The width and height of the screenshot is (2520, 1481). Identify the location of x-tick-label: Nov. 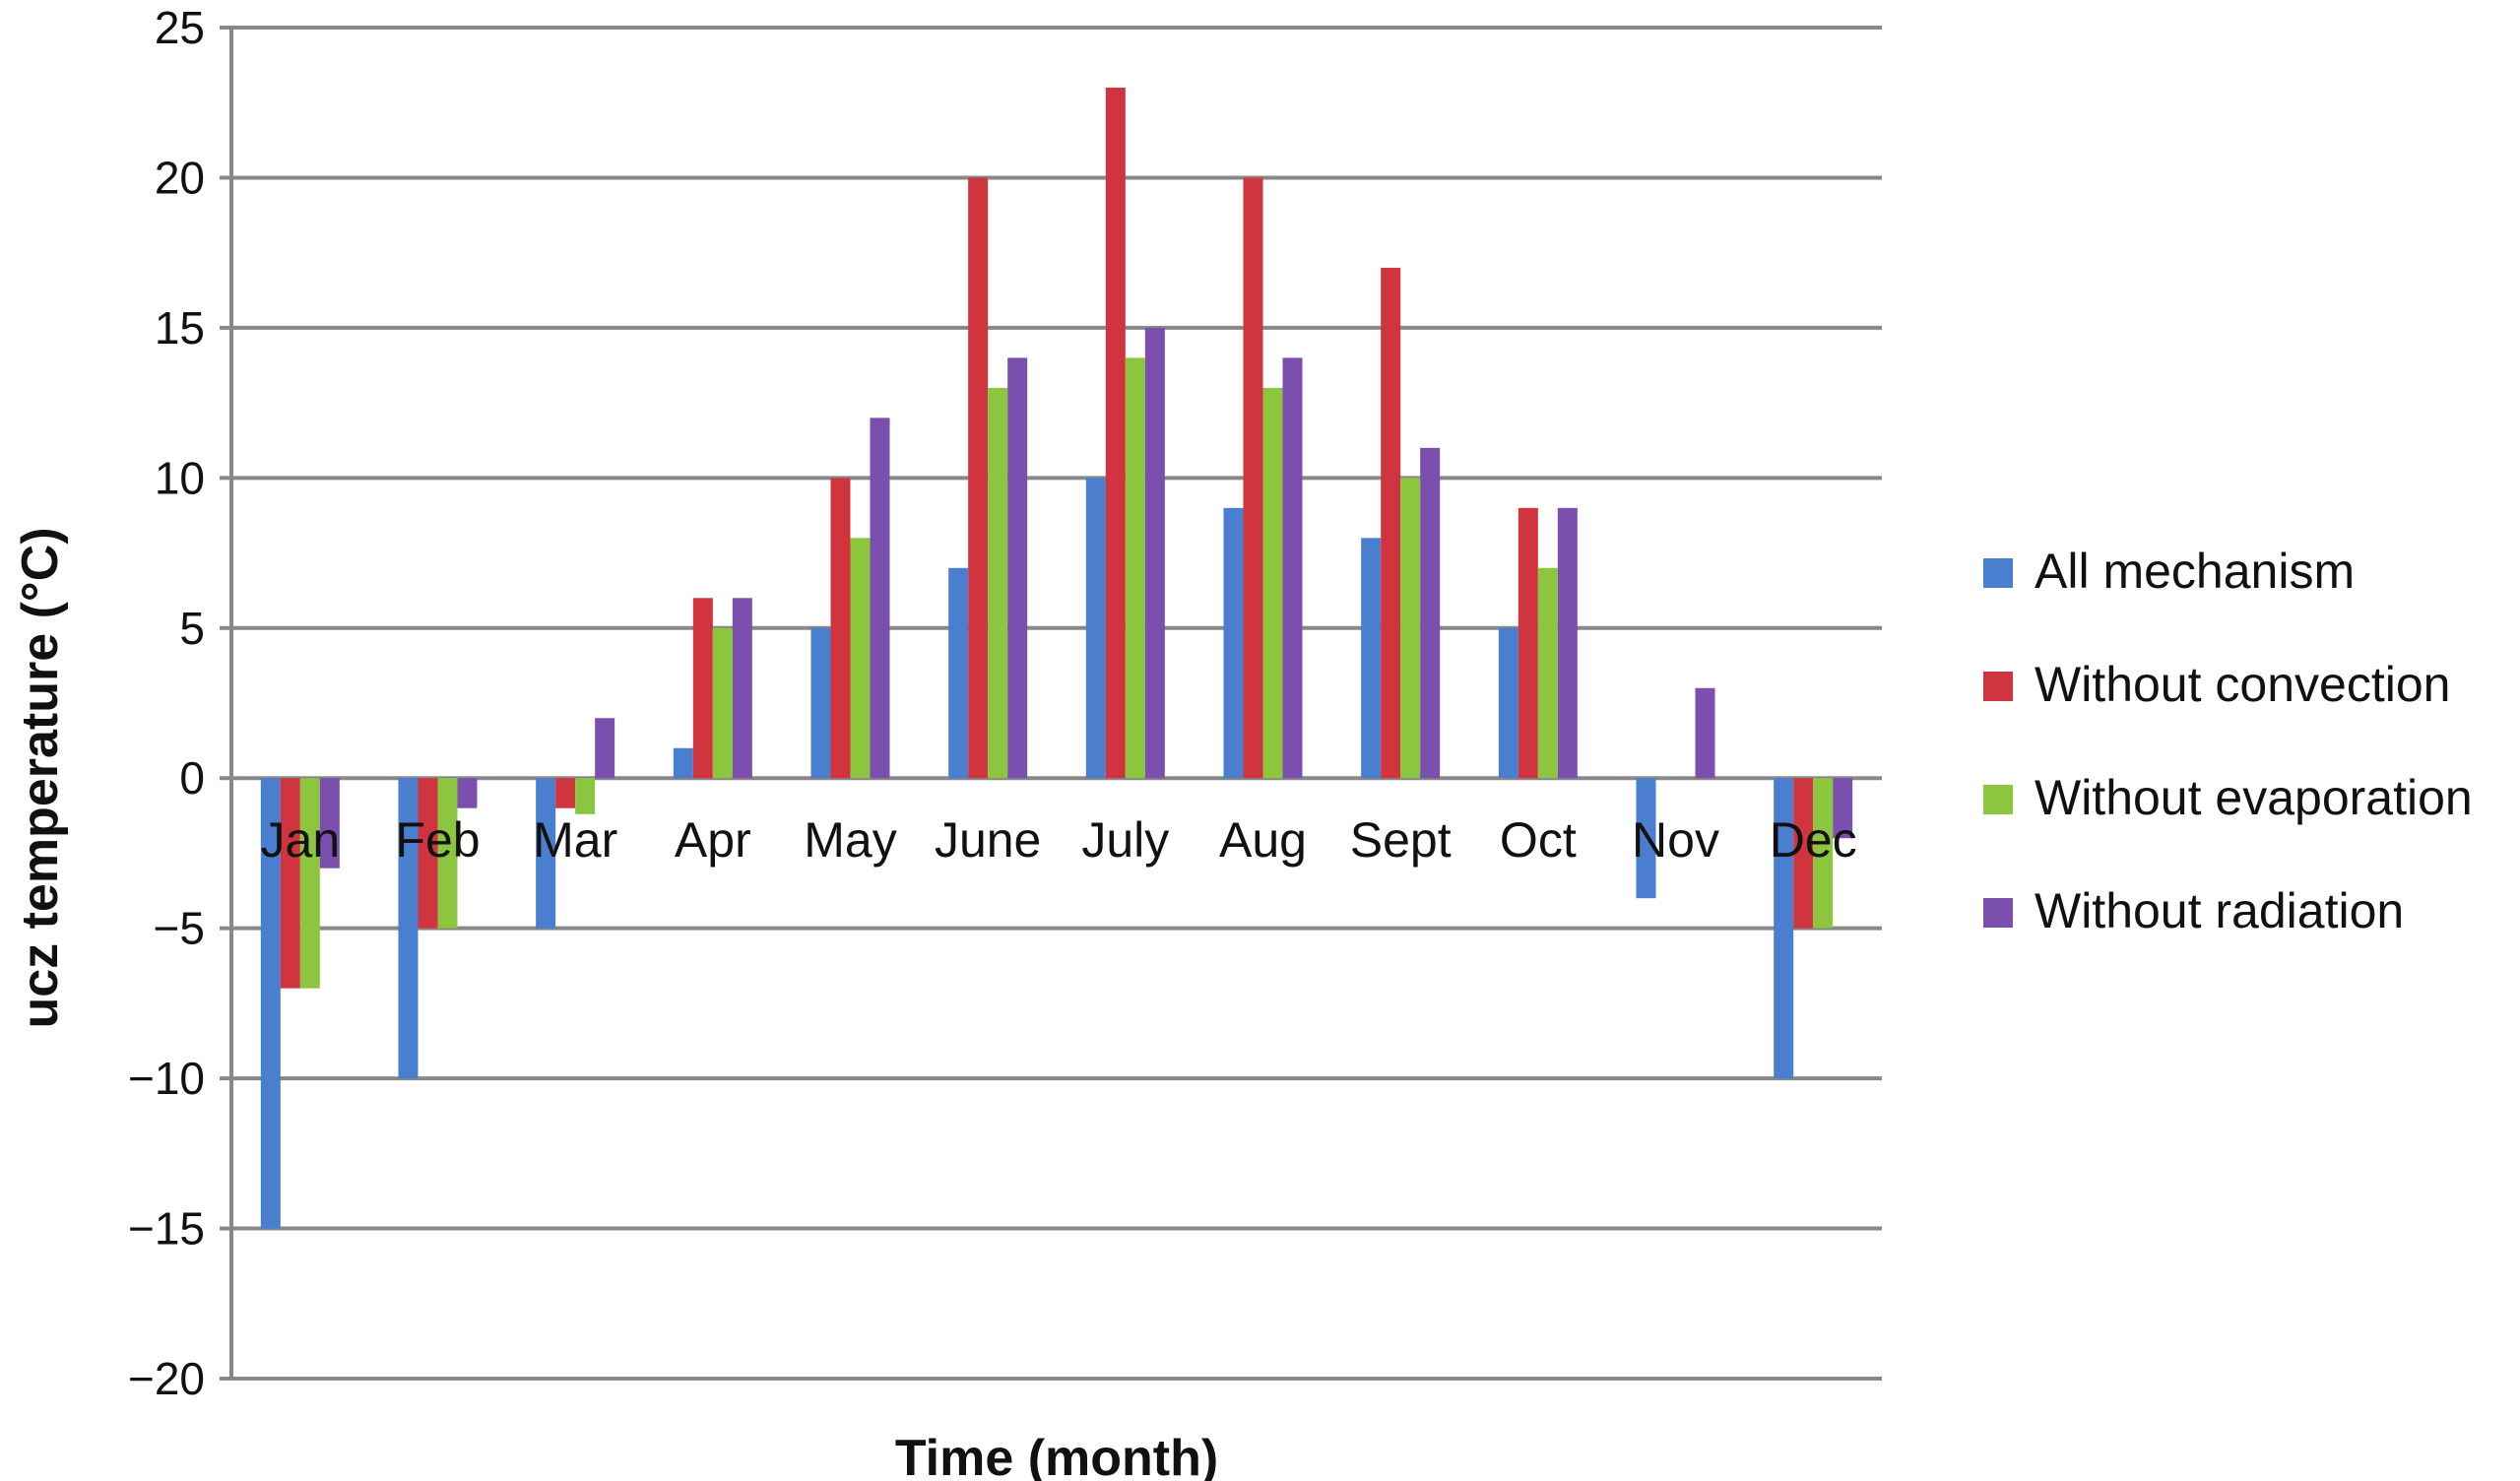
(1675, 840).